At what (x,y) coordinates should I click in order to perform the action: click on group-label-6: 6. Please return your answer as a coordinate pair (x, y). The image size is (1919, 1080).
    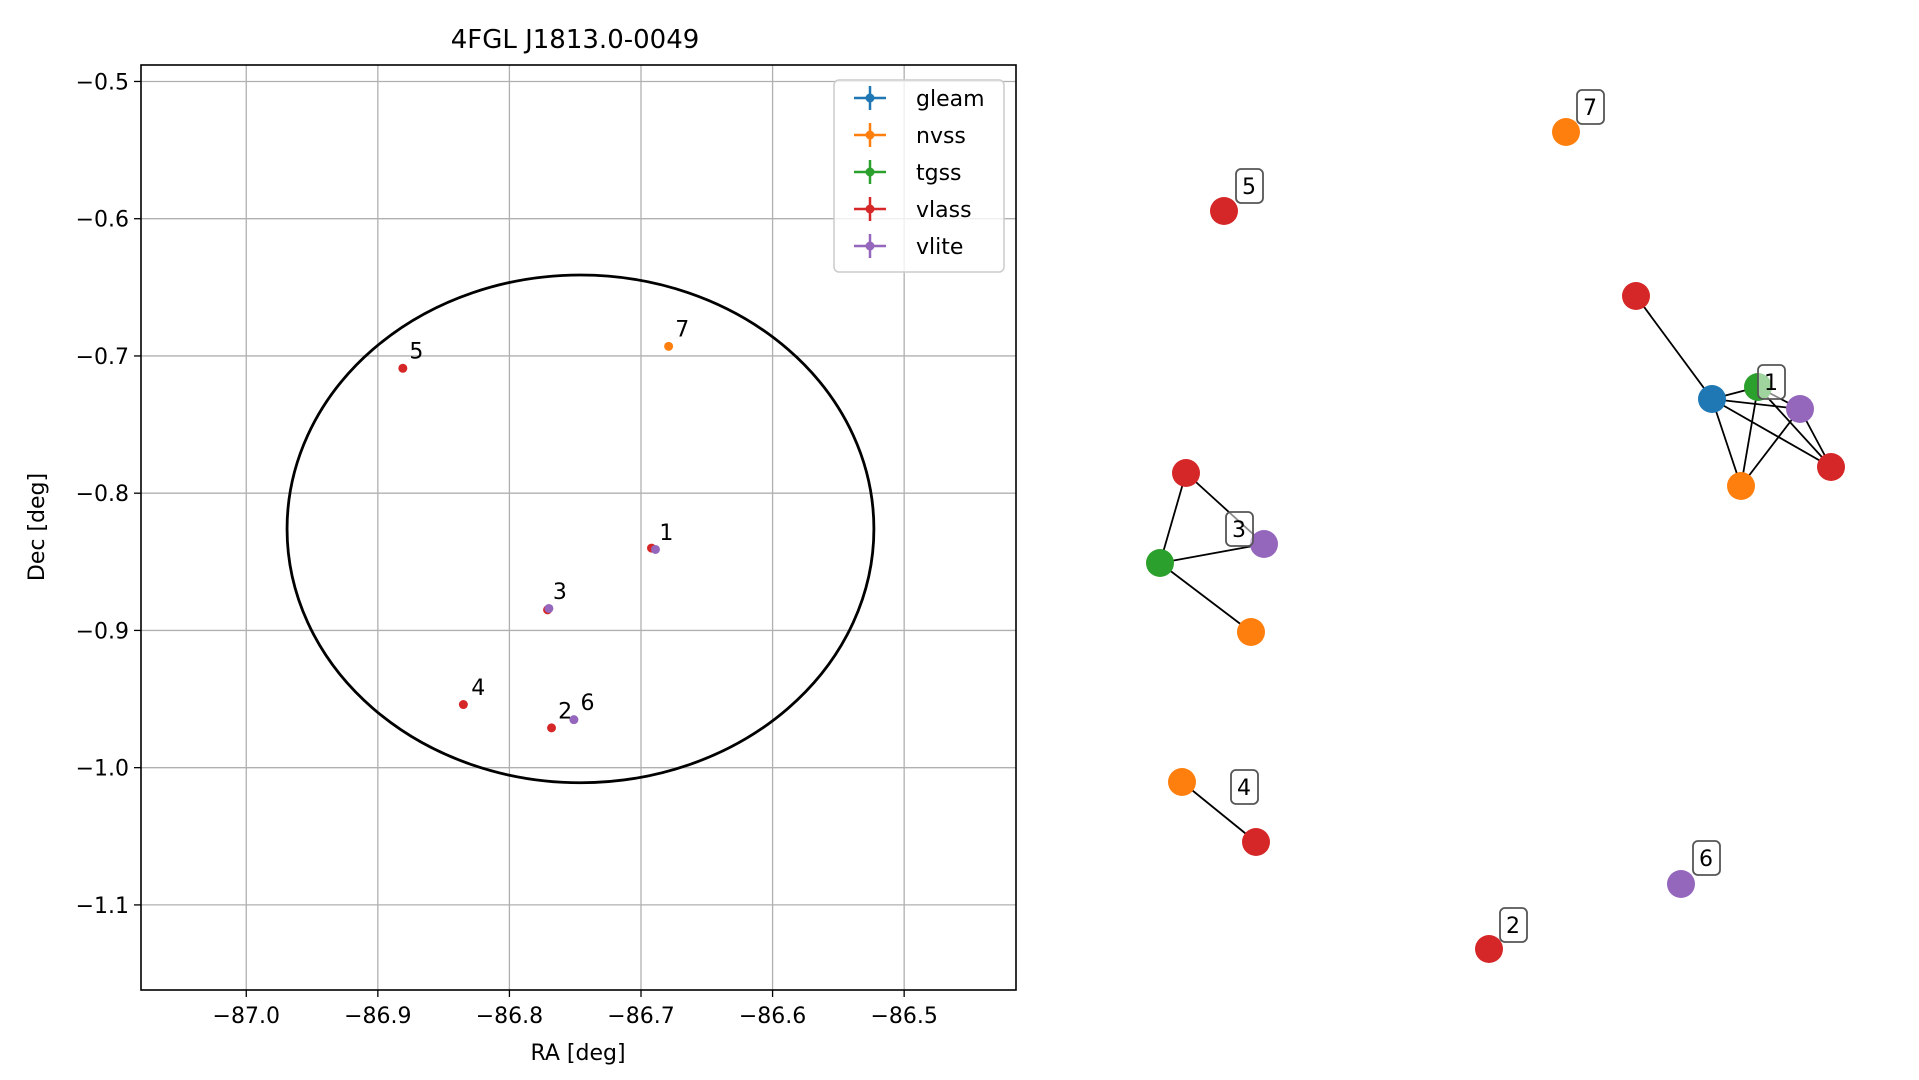
    Looking at the image, I should click on (1706, 858).